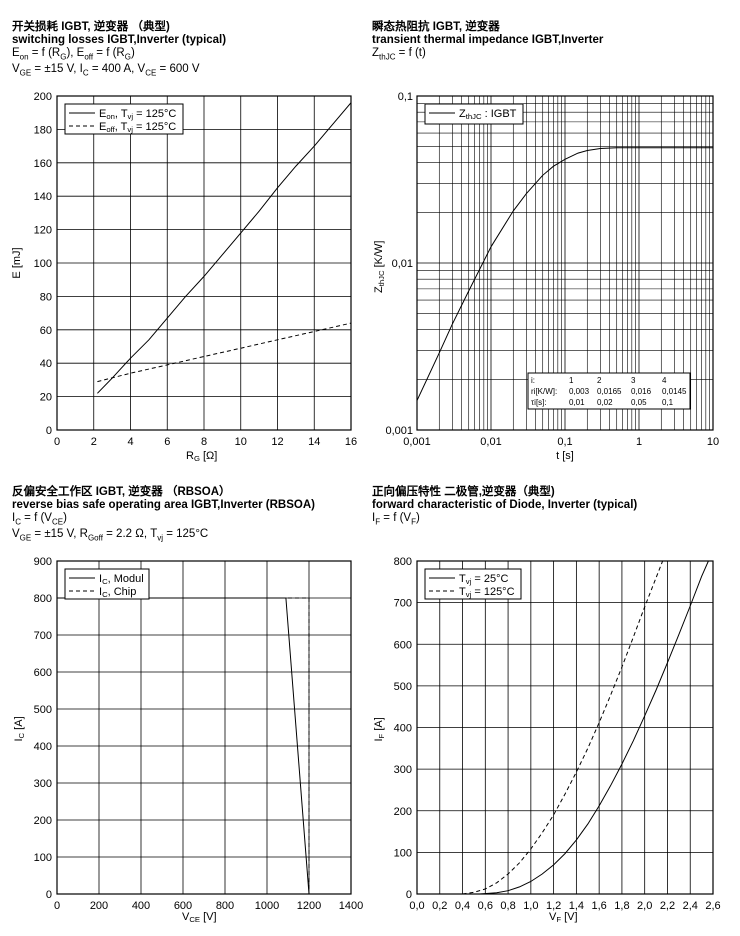 The width and height of the screenshot is (740, 936). Describe the element at coordinates (639, 442) in the screenshot. I see `x-tick-label: 1` at that location.